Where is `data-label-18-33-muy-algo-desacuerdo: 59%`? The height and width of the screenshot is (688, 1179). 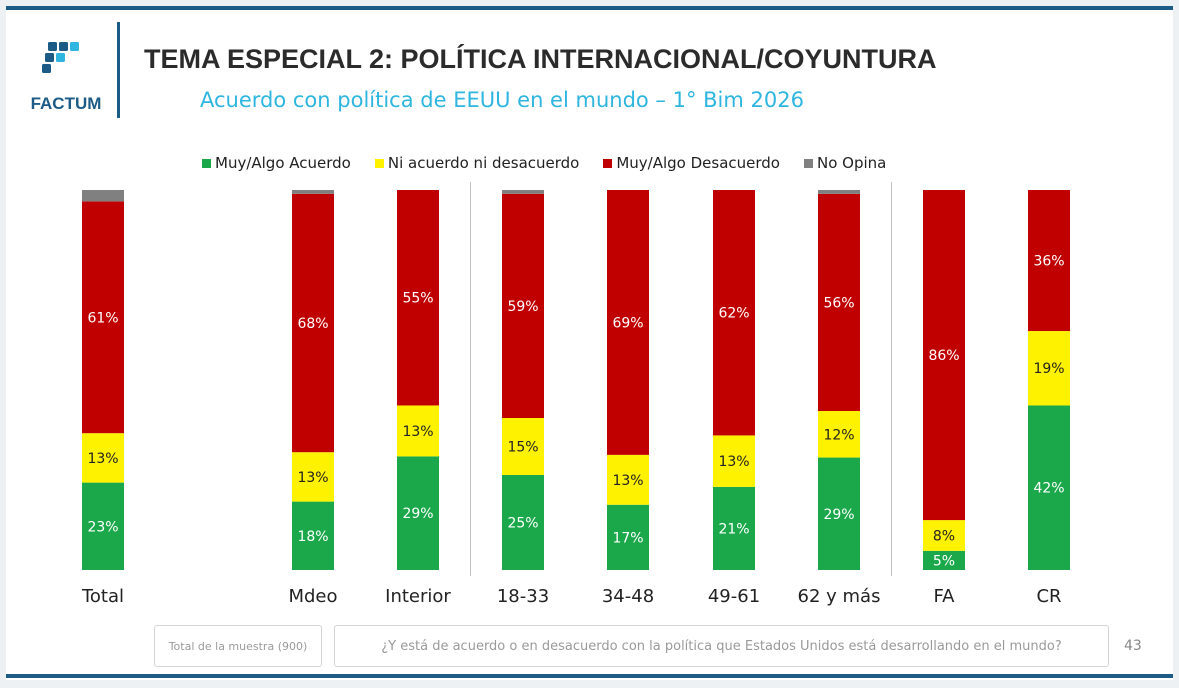
data-label-18-33-muy-algo-desacuerdo: 59% is located at coordinates (522, 307).